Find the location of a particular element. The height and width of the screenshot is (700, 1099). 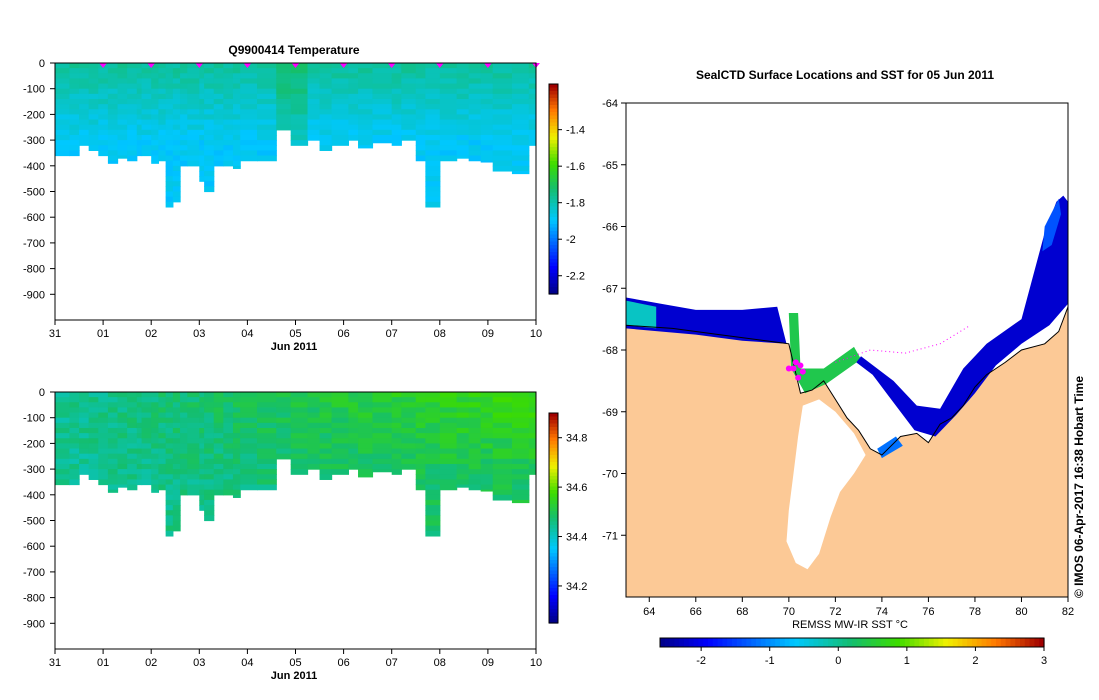

temperature-ytick-label: -700 is located at coordinates (34, 244).